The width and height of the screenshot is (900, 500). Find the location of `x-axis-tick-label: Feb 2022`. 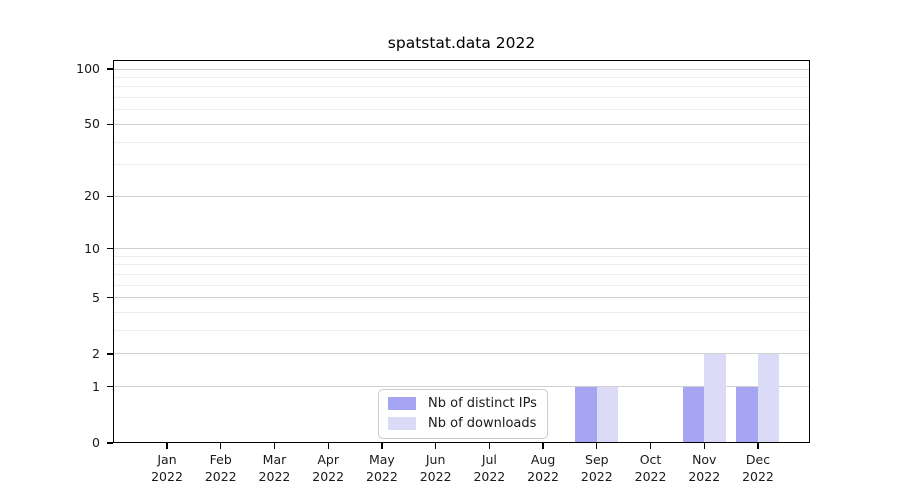

x-axis-tick-label: Feb 2022 is located at coordinates (220, 468).